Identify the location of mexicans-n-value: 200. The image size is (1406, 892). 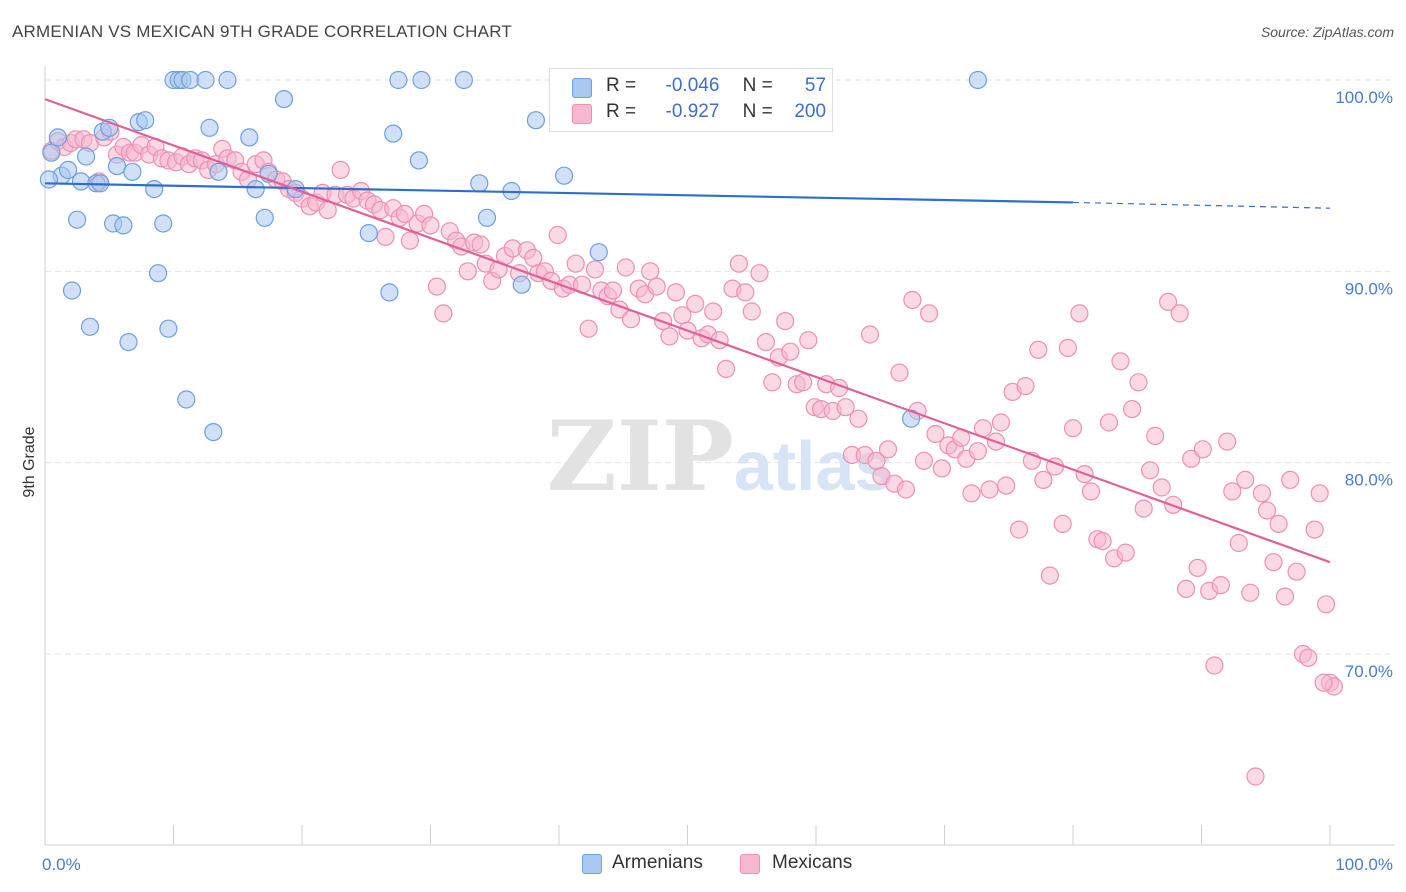
(810, 111).